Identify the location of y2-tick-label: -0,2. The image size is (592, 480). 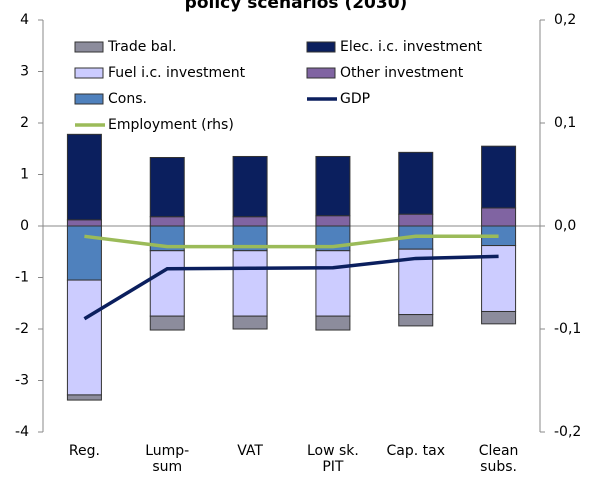
(567, 432).